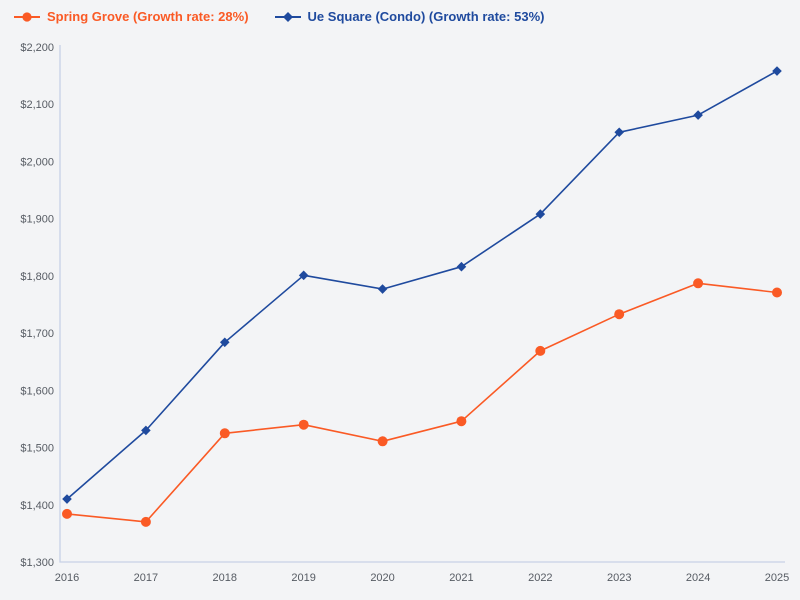 This screenshot has width=800, height=600. What do you see at coordinates (225, 578) in the screenshot?
I see `x-axis-tick-label: 2018` at bounding box center [225, 578].